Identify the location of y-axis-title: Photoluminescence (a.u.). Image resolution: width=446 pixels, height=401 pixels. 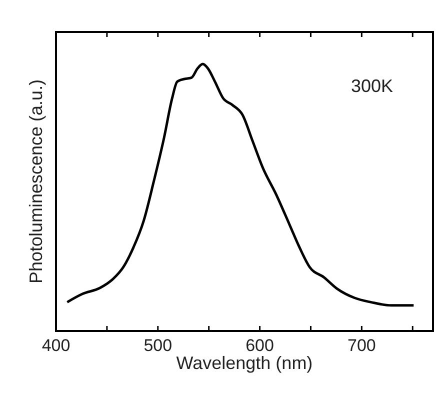
(36, 181).